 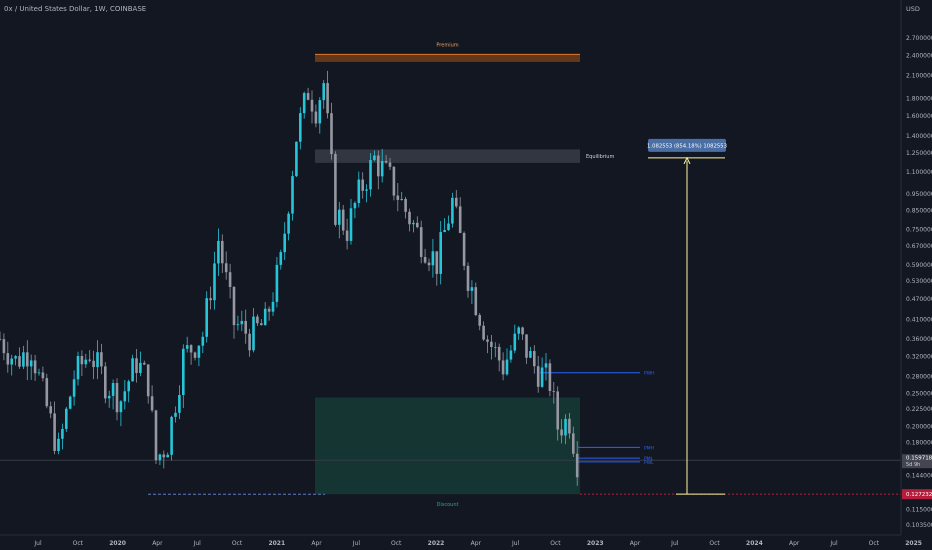 I want to click on x-tick-label: 2022, so click(x=436, y=543).